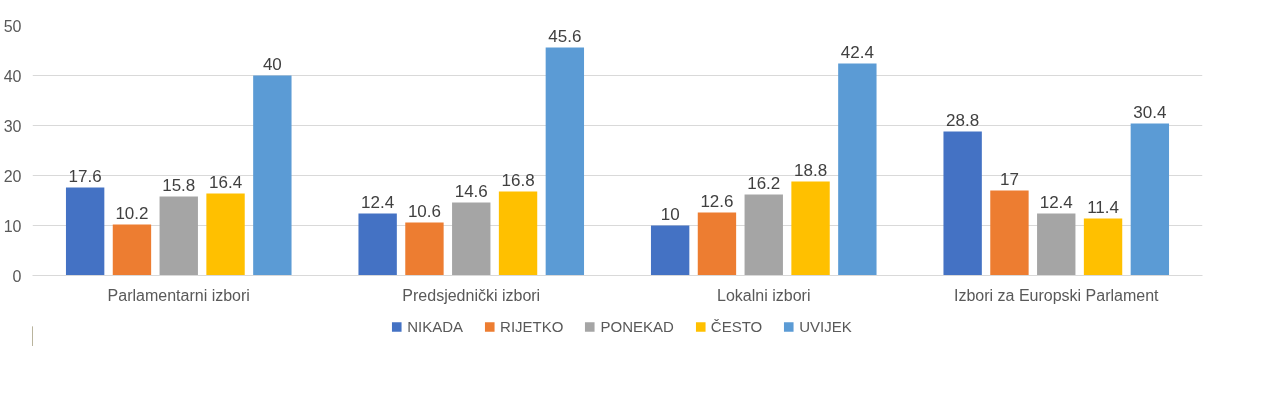 The image size is (1279, 417). Describe the element at coordinates (12, 26) in the screenshot. I see `y-tick-label: 50` at that location.